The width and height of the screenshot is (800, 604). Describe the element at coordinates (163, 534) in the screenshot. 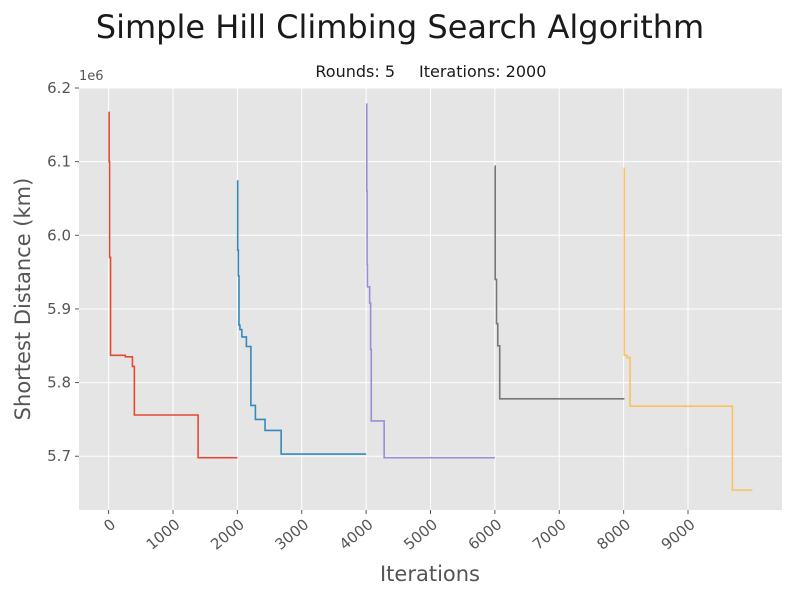

I see `x-tick-label: 1000` at that location.